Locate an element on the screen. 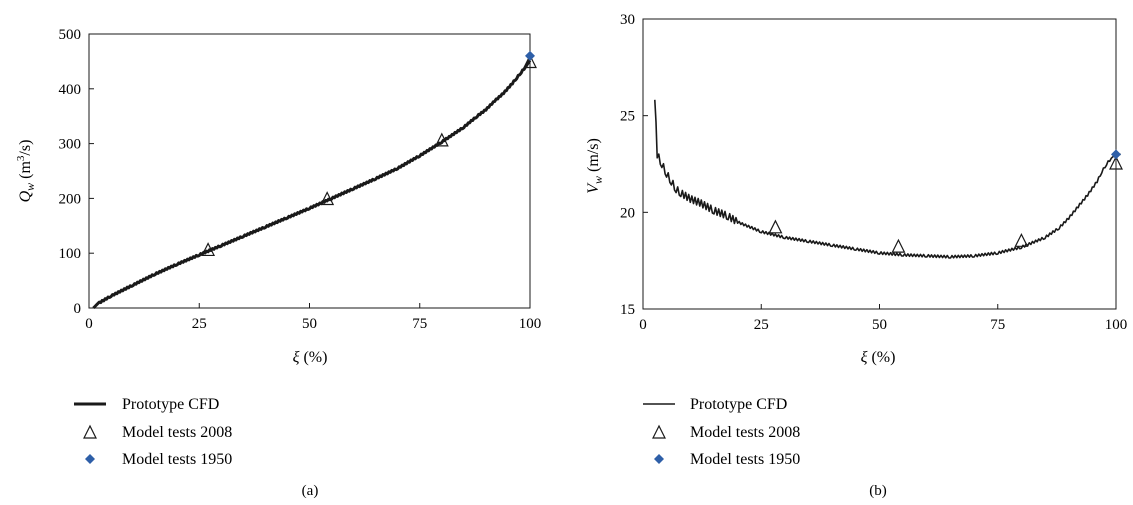 The image size is (1133, 505). y-tick-label: 200 is located at coordinates (70, 199).